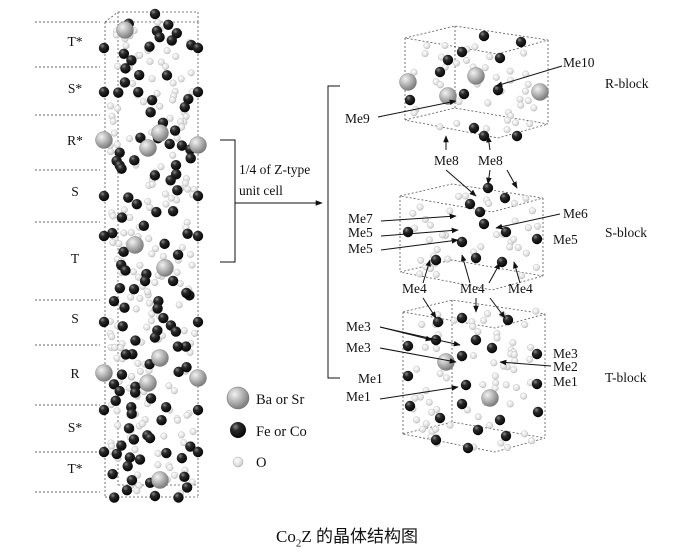 This screenshot has height=556, width=694. Describe the element at coordinates (627, 83) in the screenshot. I see `r-block-label: R-block` at that location.